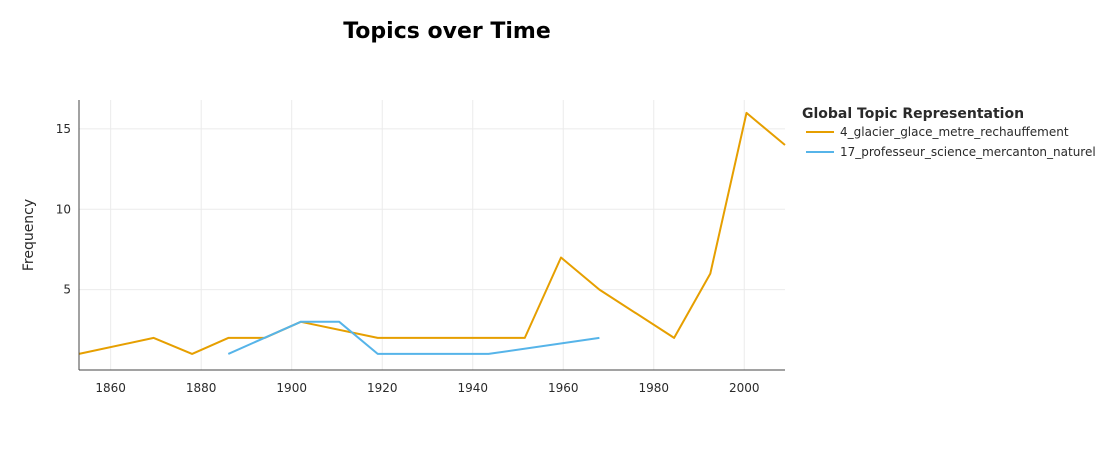 Image resolution: width=1118 pixels, height=450 pixels. Describe the element at coordinates (382, 388) in the screenshot. I see `x-tick-label: 1920` at that location.